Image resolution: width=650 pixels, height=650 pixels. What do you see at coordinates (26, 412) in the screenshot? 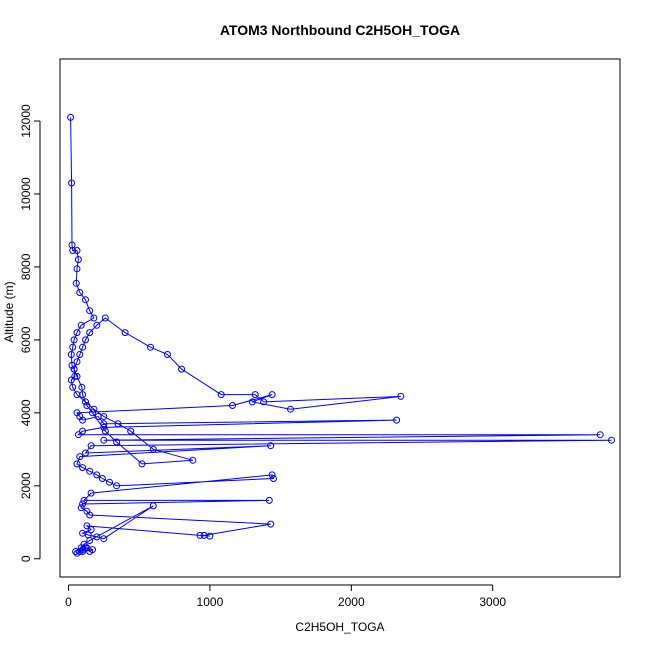
I see `y-tick-label: 4000` at bounding box center [26, 412].